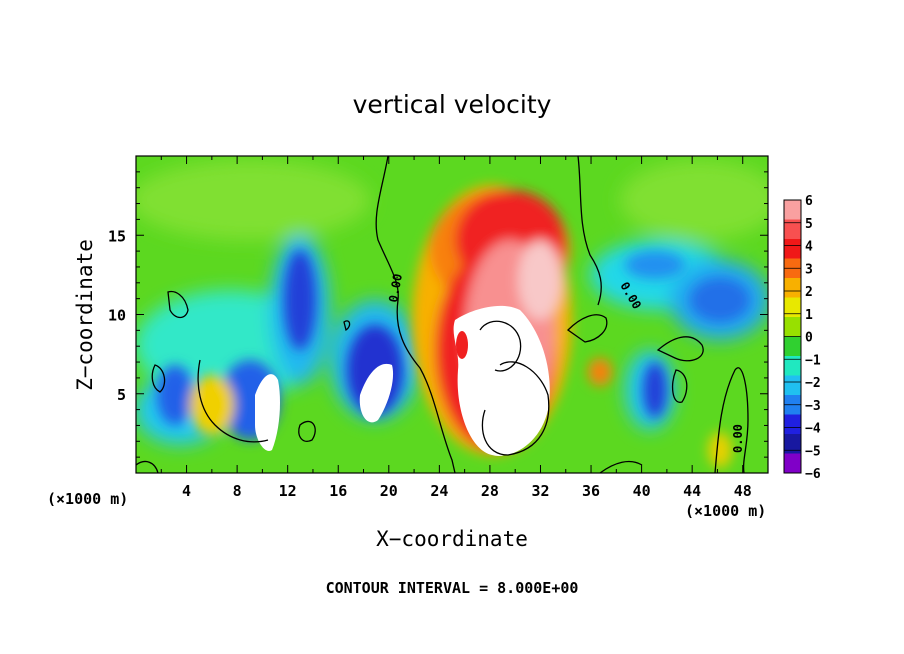 Image resolution: width=904 pixels, height=654 pixels. Describe the element at coordinates (813, 383) in the screenshot. I see `colorbar-label: −2` at that location.